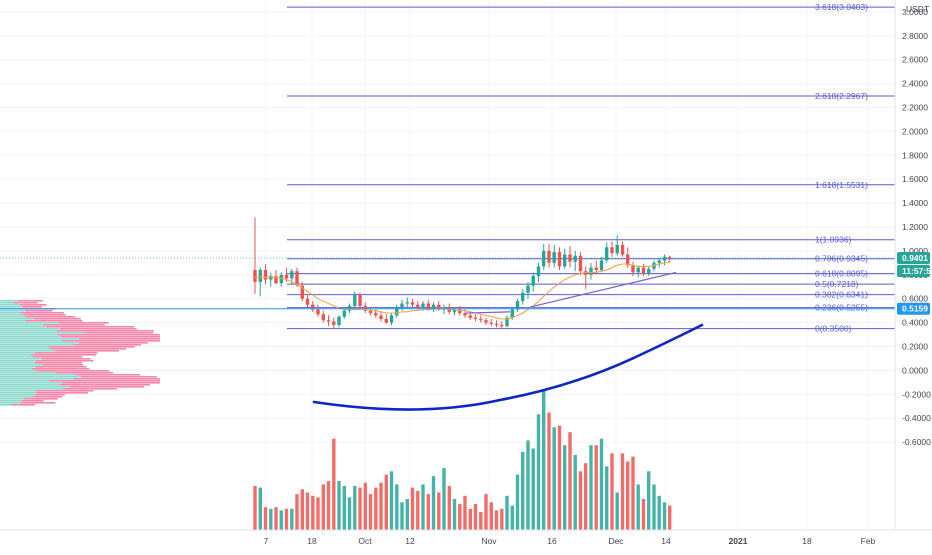 This screenshot has width=932, height=555. Describe the element at coordinates (738, 541) in the screenshot. I see `time-tick-label: 2021` at that location.